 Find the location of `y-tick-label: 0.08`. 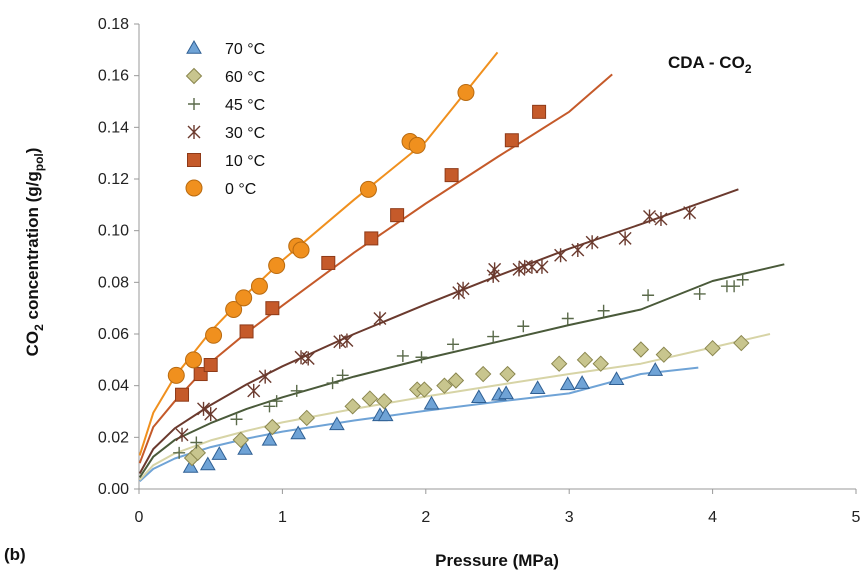

y-tick-label: 0.08 is located at coordinates (113, 282).